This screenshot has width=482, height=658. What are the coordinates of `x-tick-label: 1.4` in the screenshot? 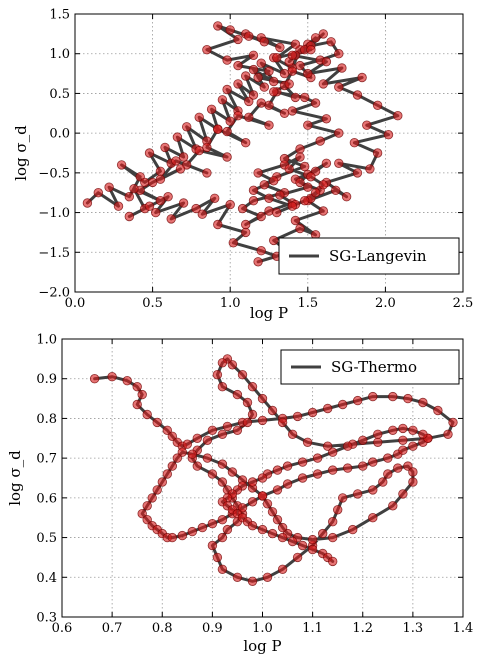 It's located at (463, 628).